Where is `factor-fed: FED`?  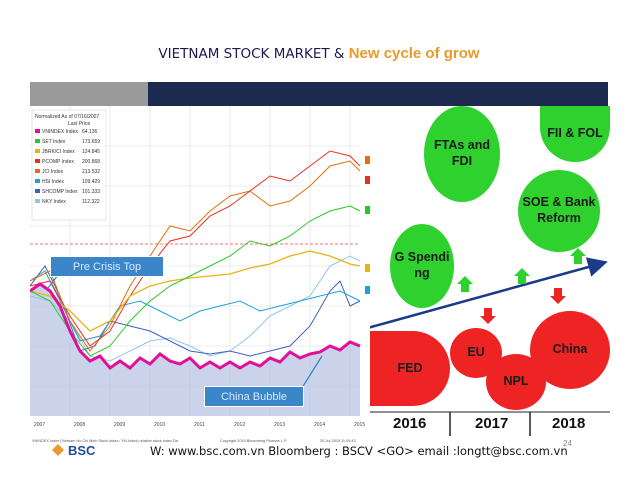 factor-fed: FED is located at coordinates (410, 368).